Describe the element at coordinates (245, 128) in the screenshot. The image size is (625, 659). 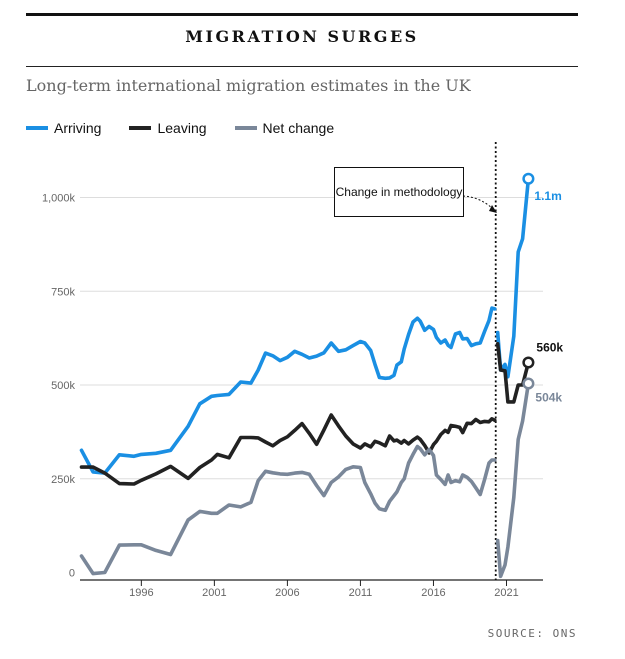
I see `legend-swatch-net-change` at that location.